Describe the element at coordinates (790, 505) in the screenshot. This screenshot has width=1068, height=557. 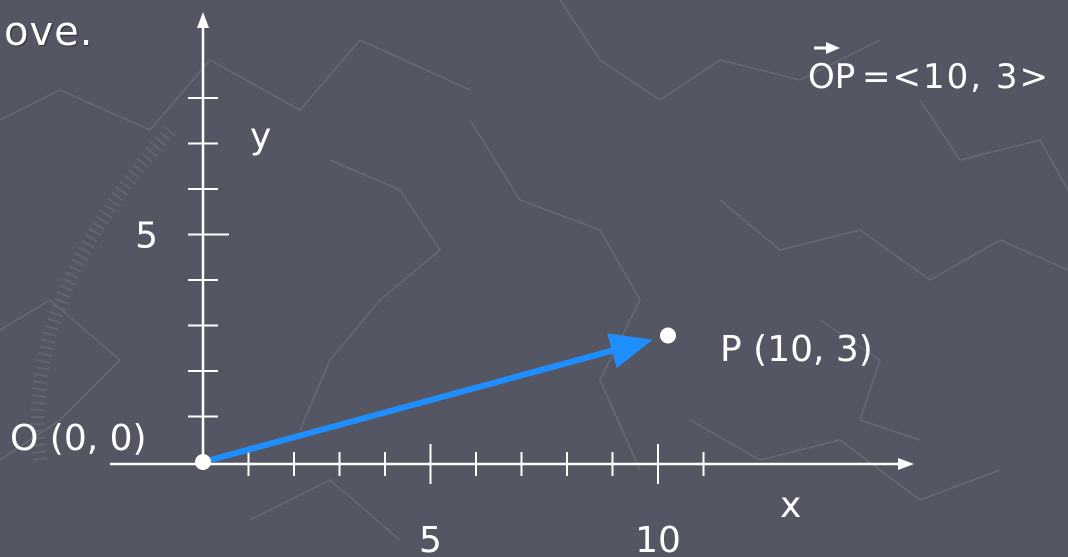
I see `x-axis-label: x` at that location.